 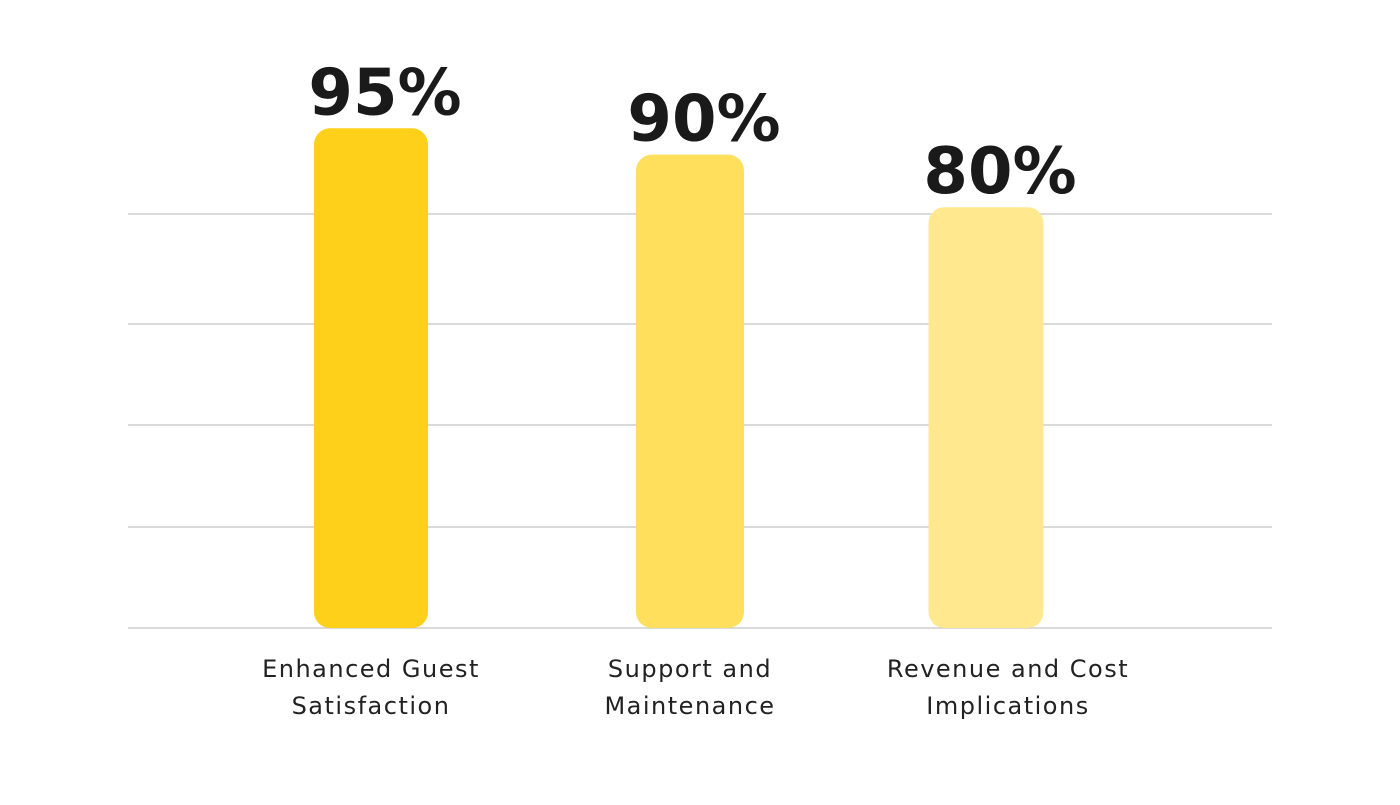 I want to click on data-label: 80%, so click(x=999, y=172).